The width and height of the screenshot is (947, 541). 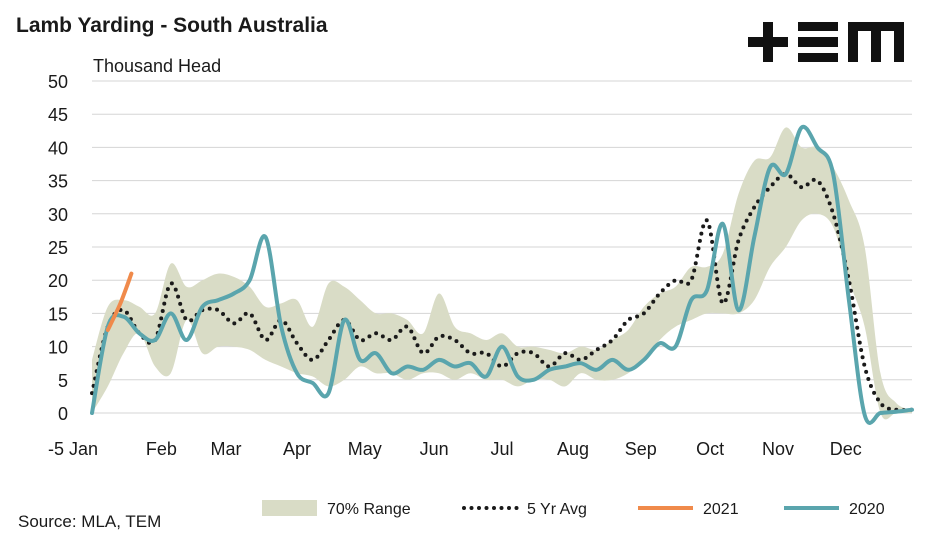 I want to click on y-tick-label: 30, so click(x=58, y=215).